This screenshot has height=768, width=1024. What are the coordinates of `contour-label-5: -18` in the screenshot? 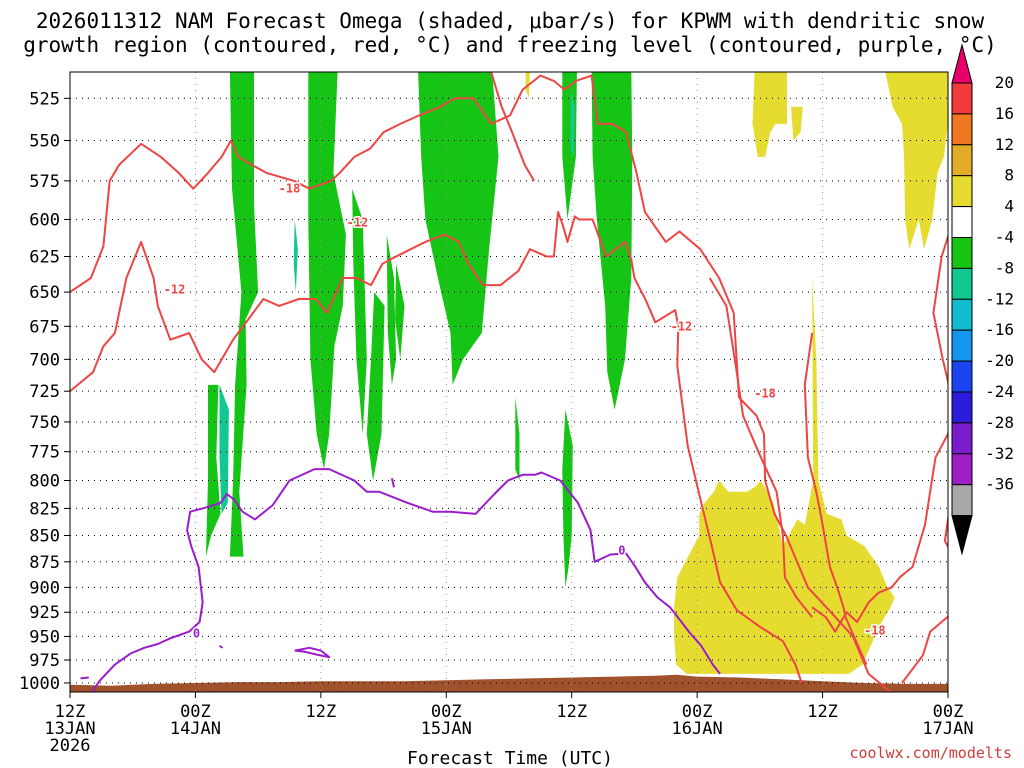 It's located at (875, 631).